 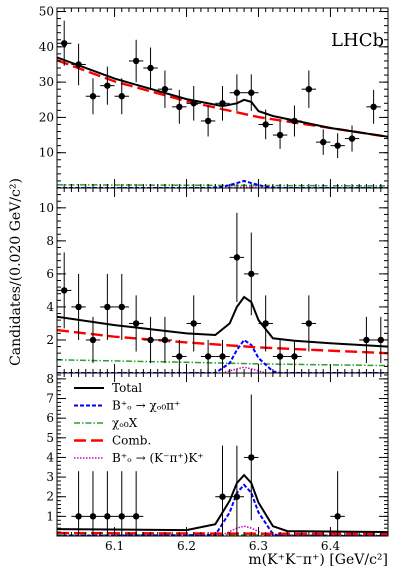 What do you see at coordinates (258, 546) in the screenshot?
I see `x-tick-label: 6.3` at bounding box center [258, 546].